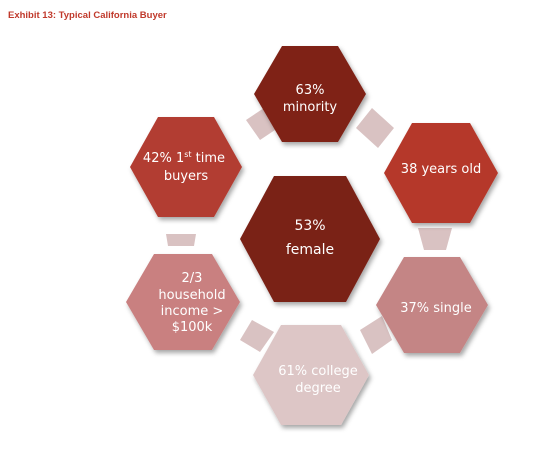  What do you see at coordinates (318, 388) in the screenshot?
I see `hex-bottom-line2: degree` at bounding box center [318, 388].